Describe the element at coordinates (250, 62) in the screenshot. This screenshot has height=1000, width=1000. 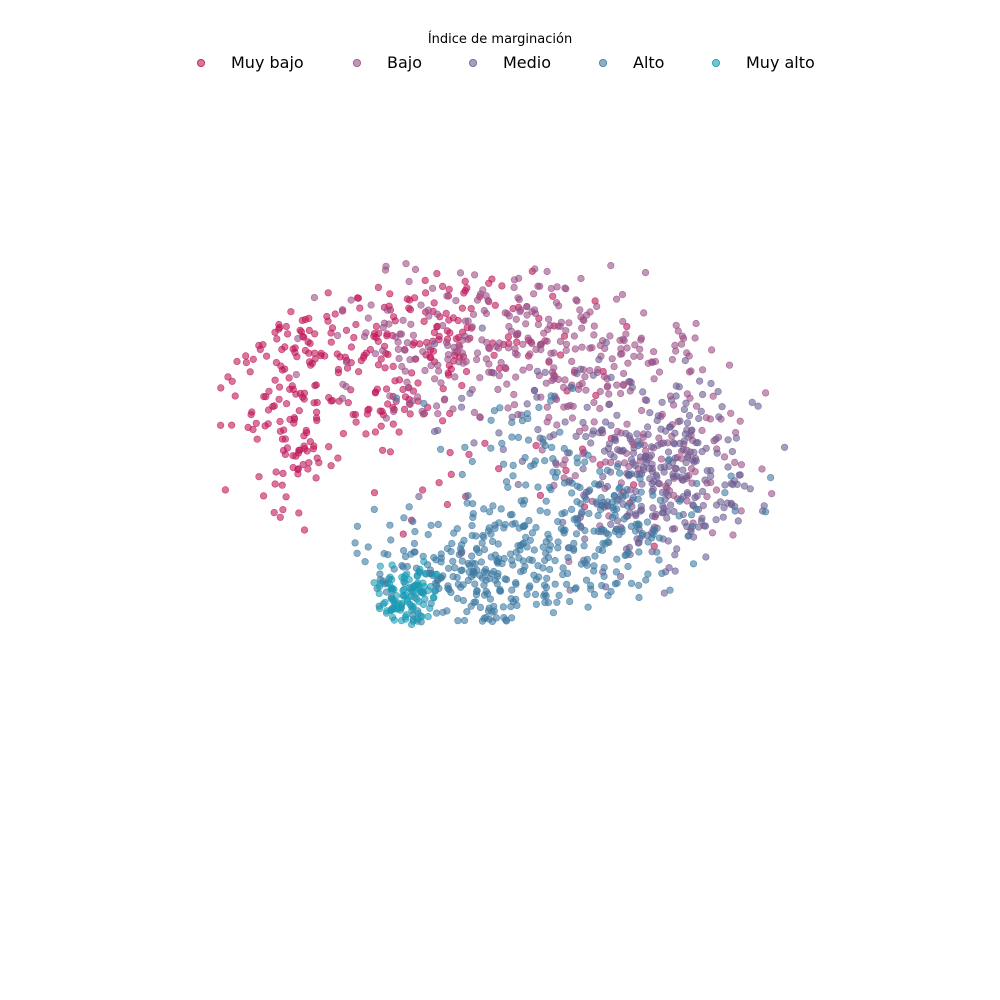
I see `legend-item-muy-bajo: Muy bajo` at that location.